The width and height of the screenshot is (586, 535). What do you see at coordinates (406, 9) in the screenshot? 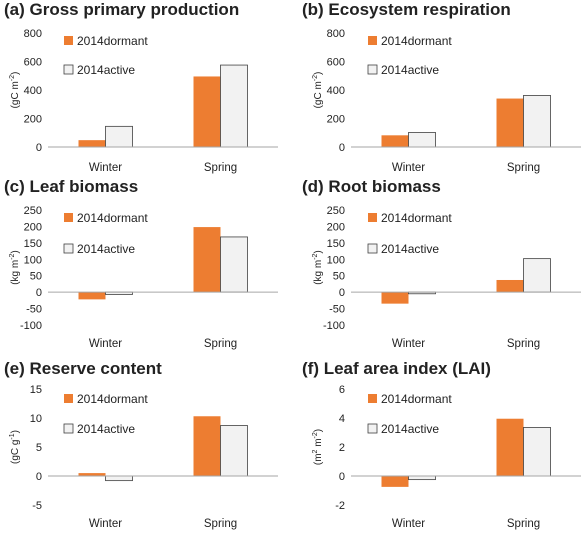
I see `panel-title: (b) Ecosystem respiration` at bounding box center [406, 9].